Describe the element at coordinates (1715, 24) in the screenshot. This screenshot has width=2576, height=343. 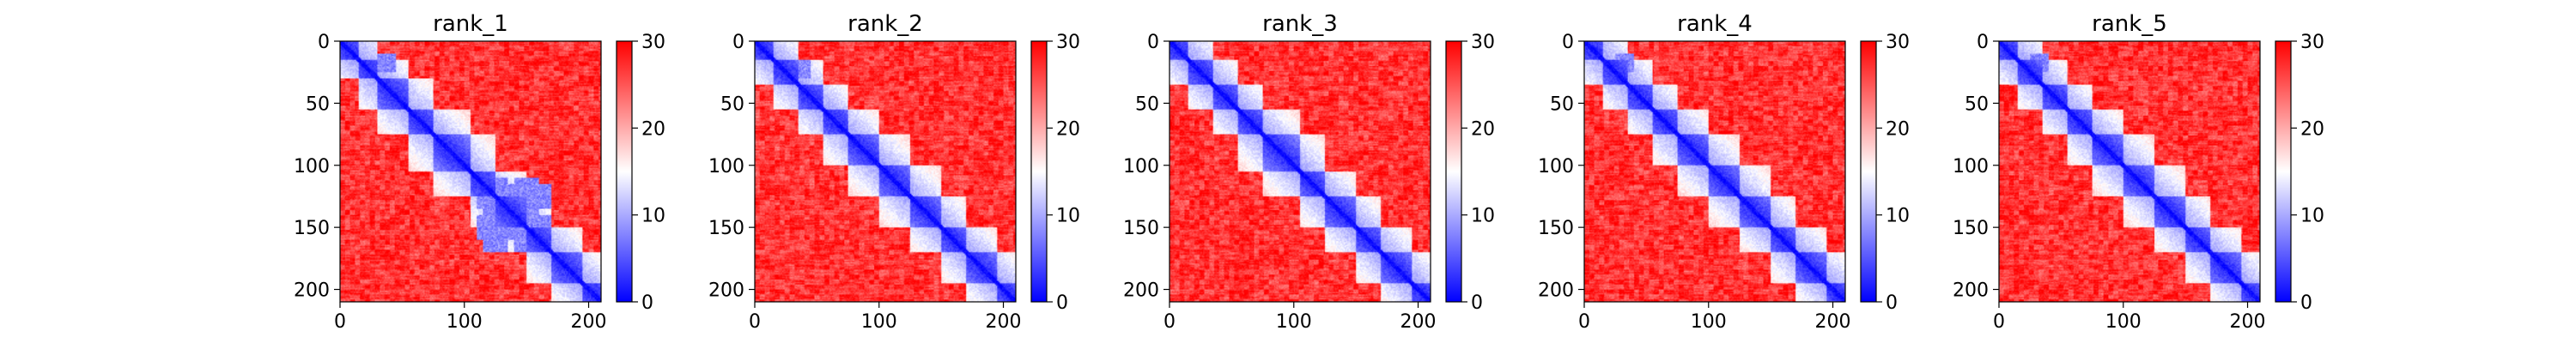
I see `panel-title: rank_4` at that location.